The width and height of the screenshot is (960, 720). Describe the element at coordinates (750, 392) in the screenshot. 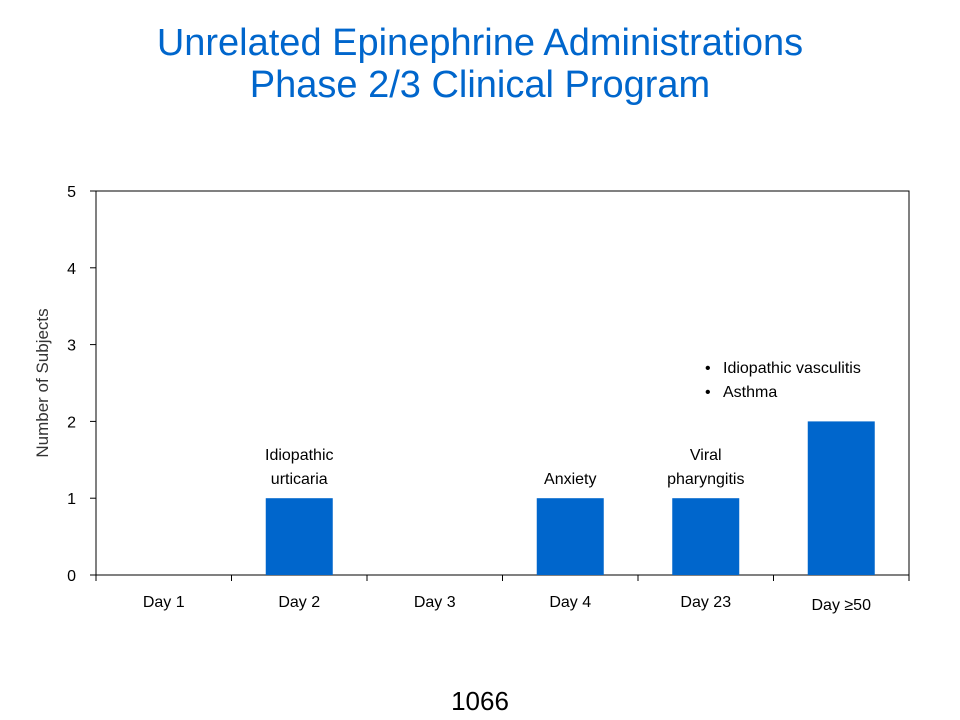

I see `annotation-3-line-1: Asthma` at that location.